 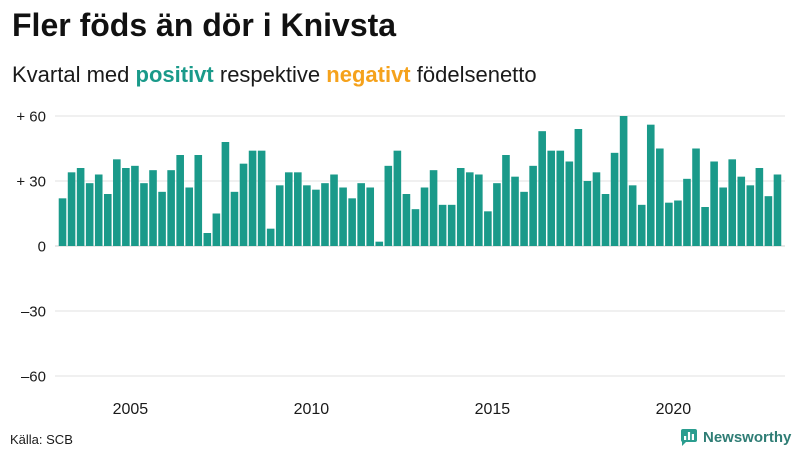 I want to click on bar-2017-q2, so click(x=578, y=187).